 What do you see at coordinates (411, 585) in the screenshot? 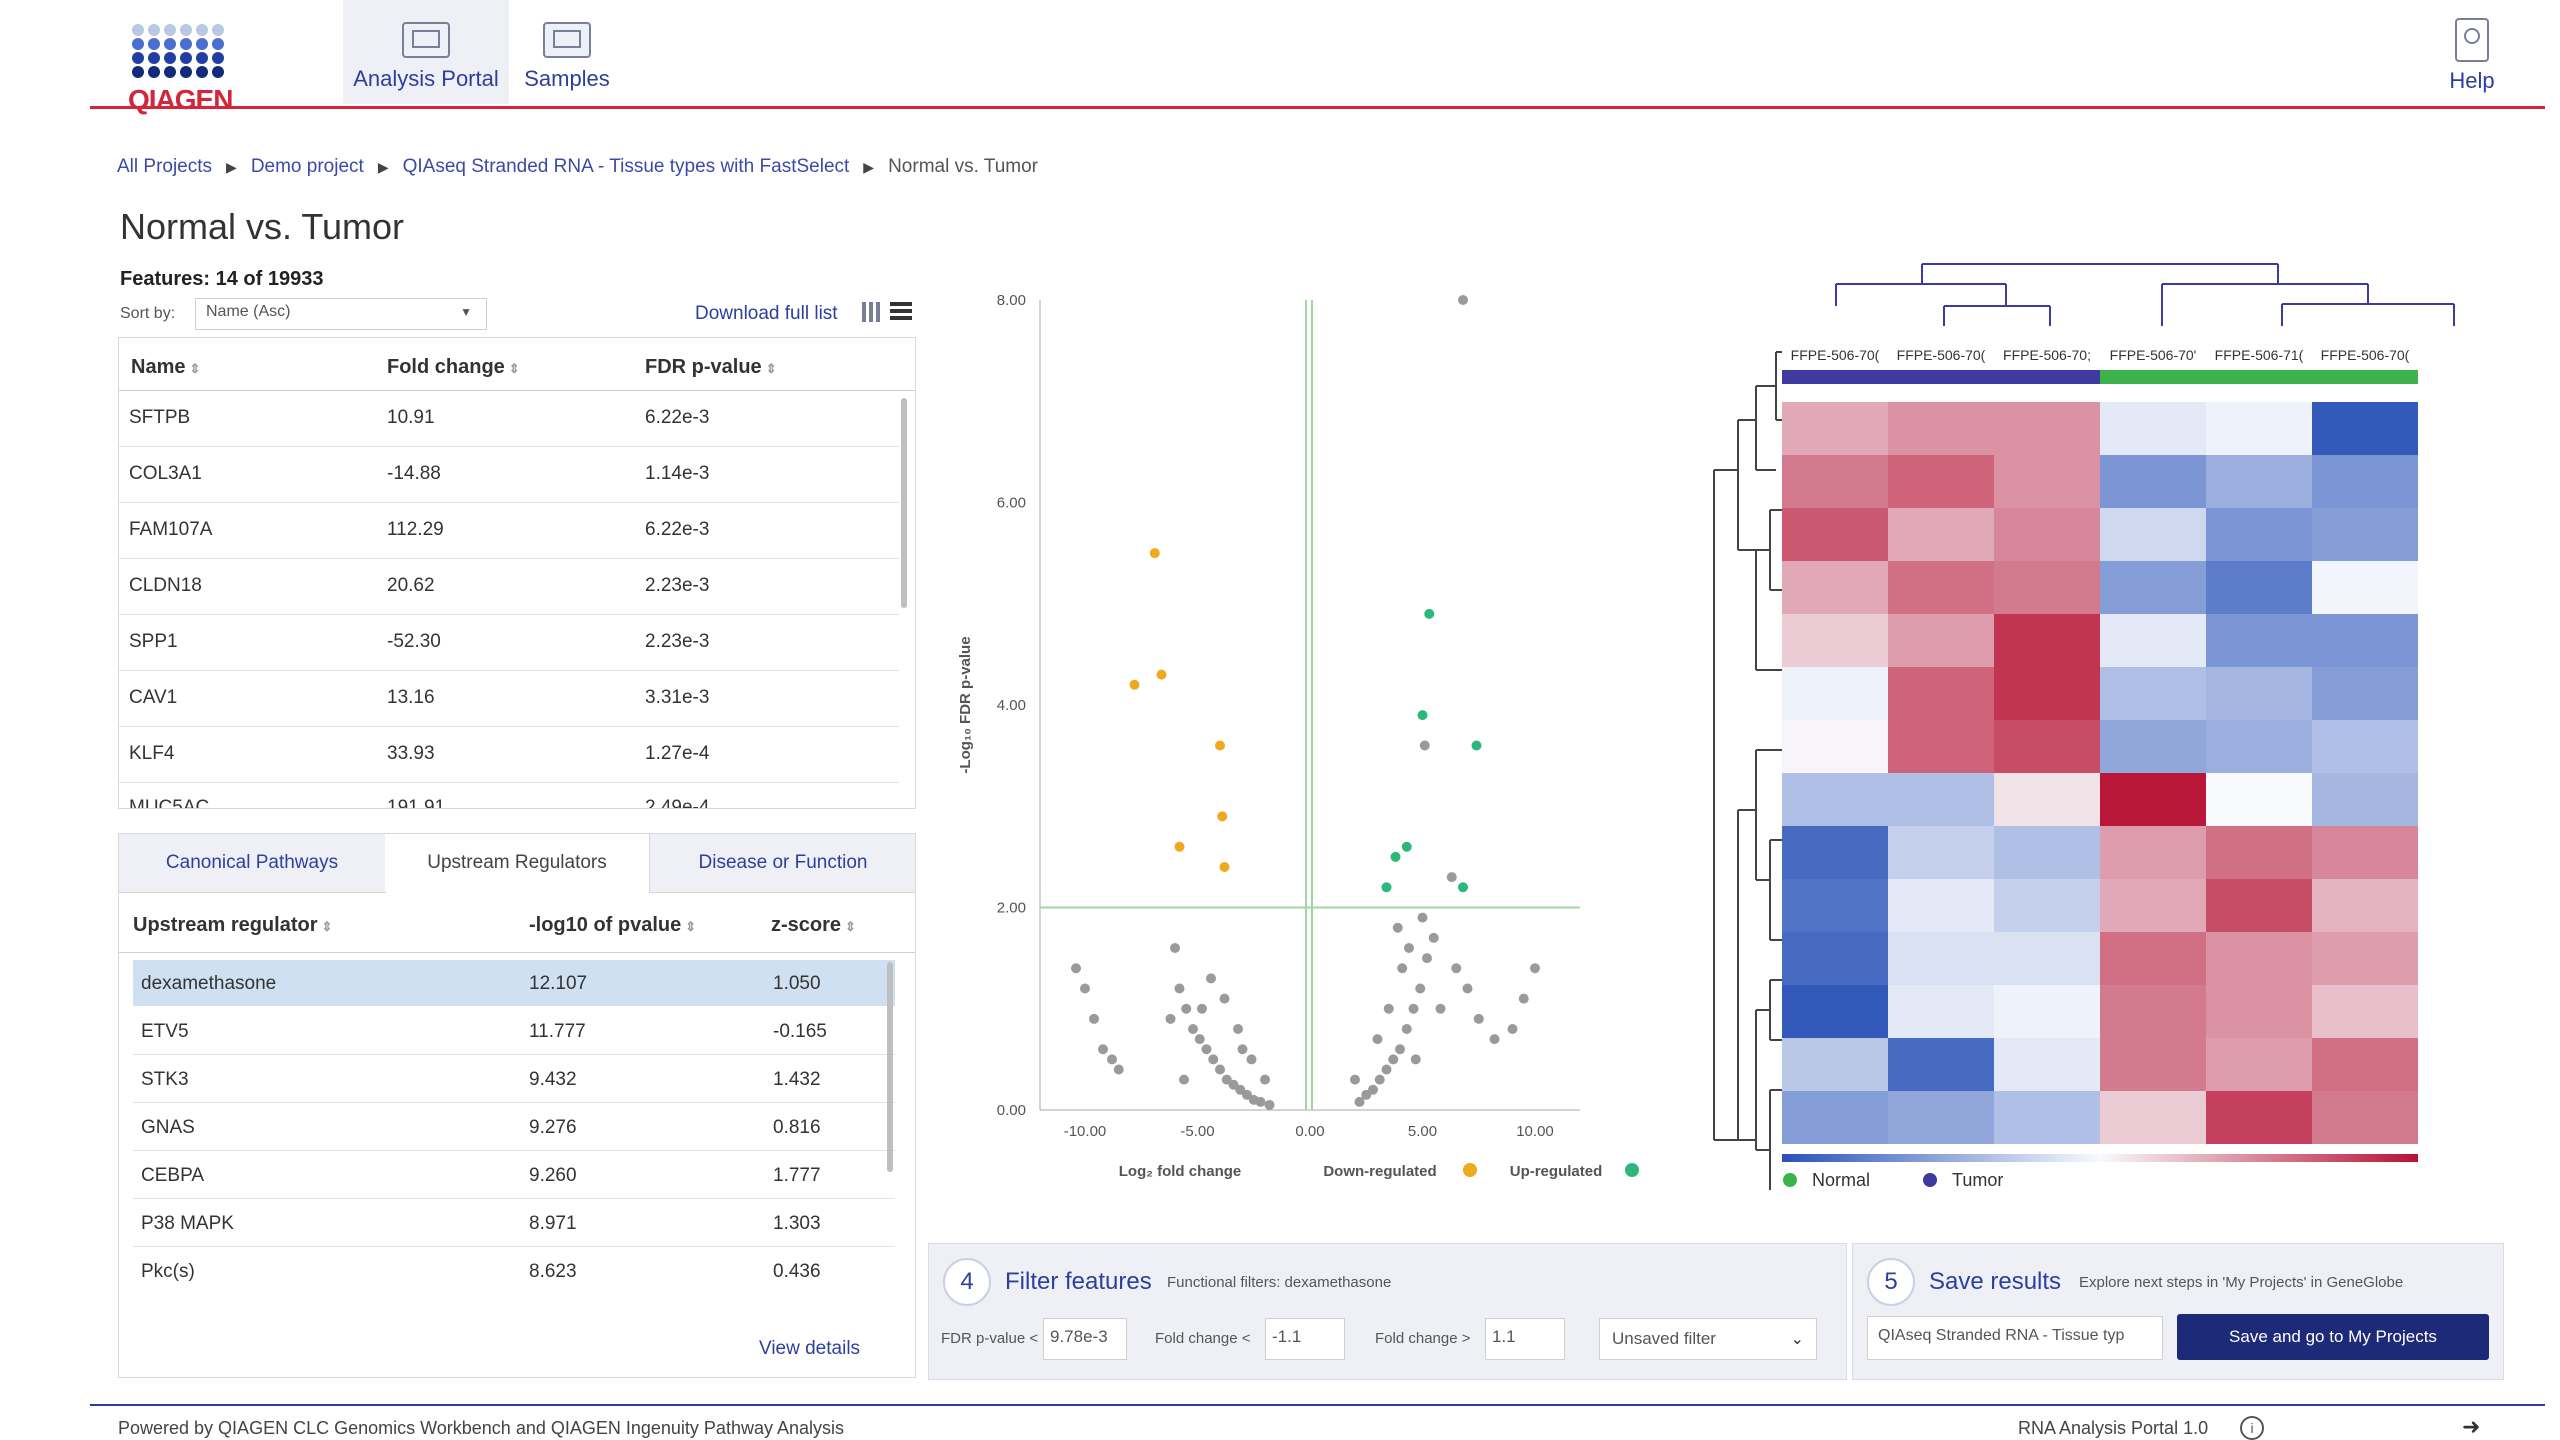
I see `cell-fold-change: 20.62` at bounding box center [411, 585].